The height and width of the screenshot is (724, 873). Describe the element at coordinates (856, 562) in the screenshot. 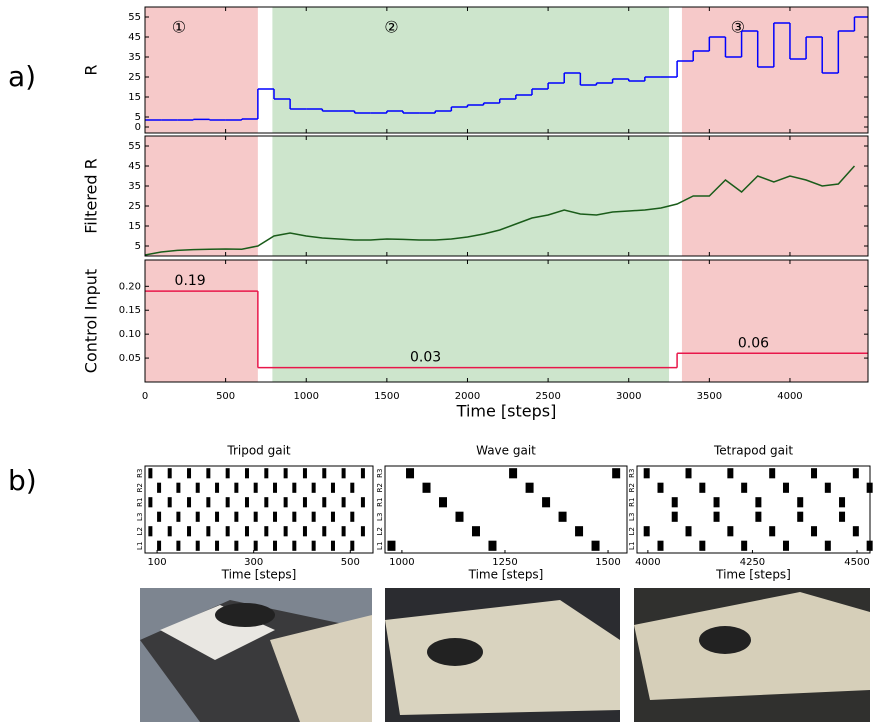

I see `x-tick-label: 4500` at that location.